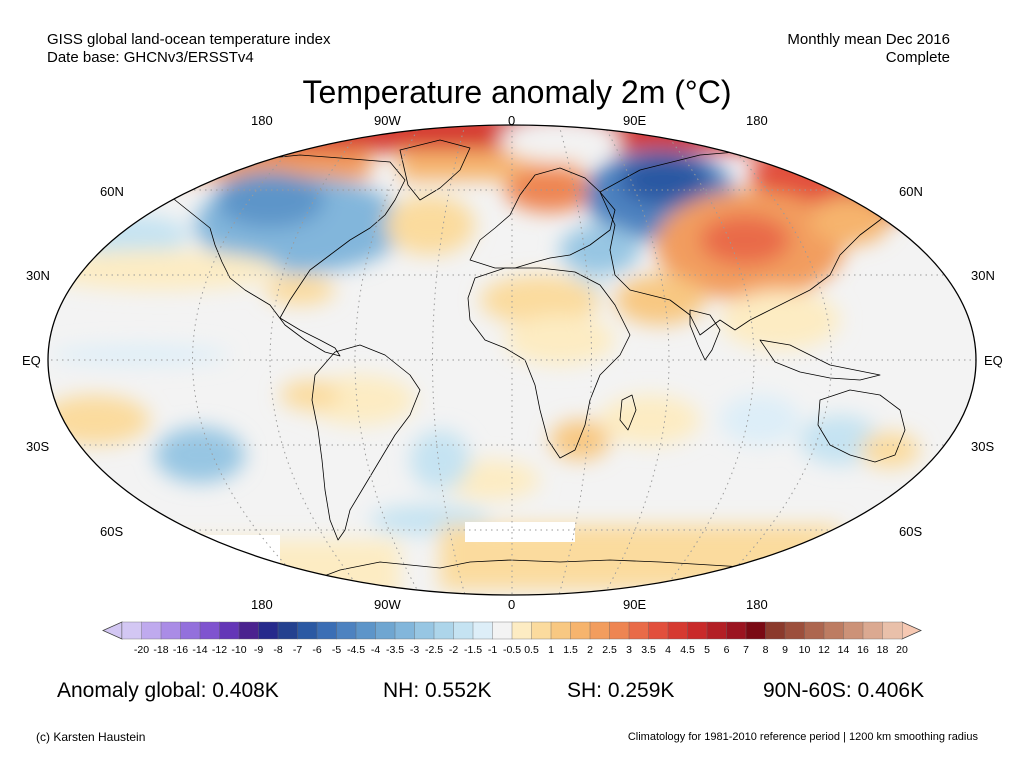 The height and width of the screenshot is (768, 1024). I want to click on middle-east-warm, so click(660, 300).